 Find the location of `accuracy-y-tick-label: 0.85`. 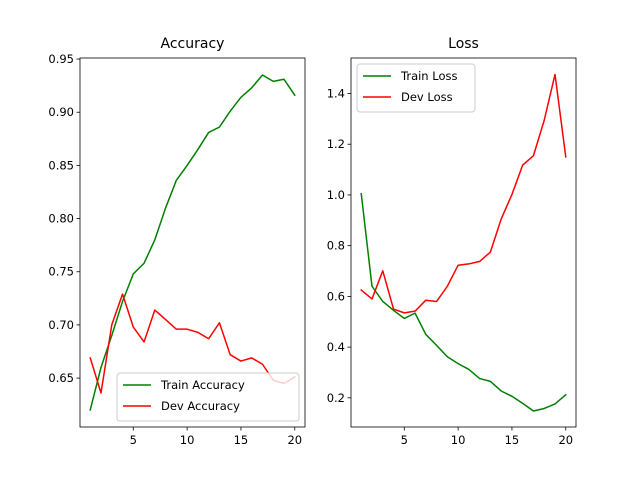

accuracy-y-tick-label: 0.85 is located at coordinates (61, 165).